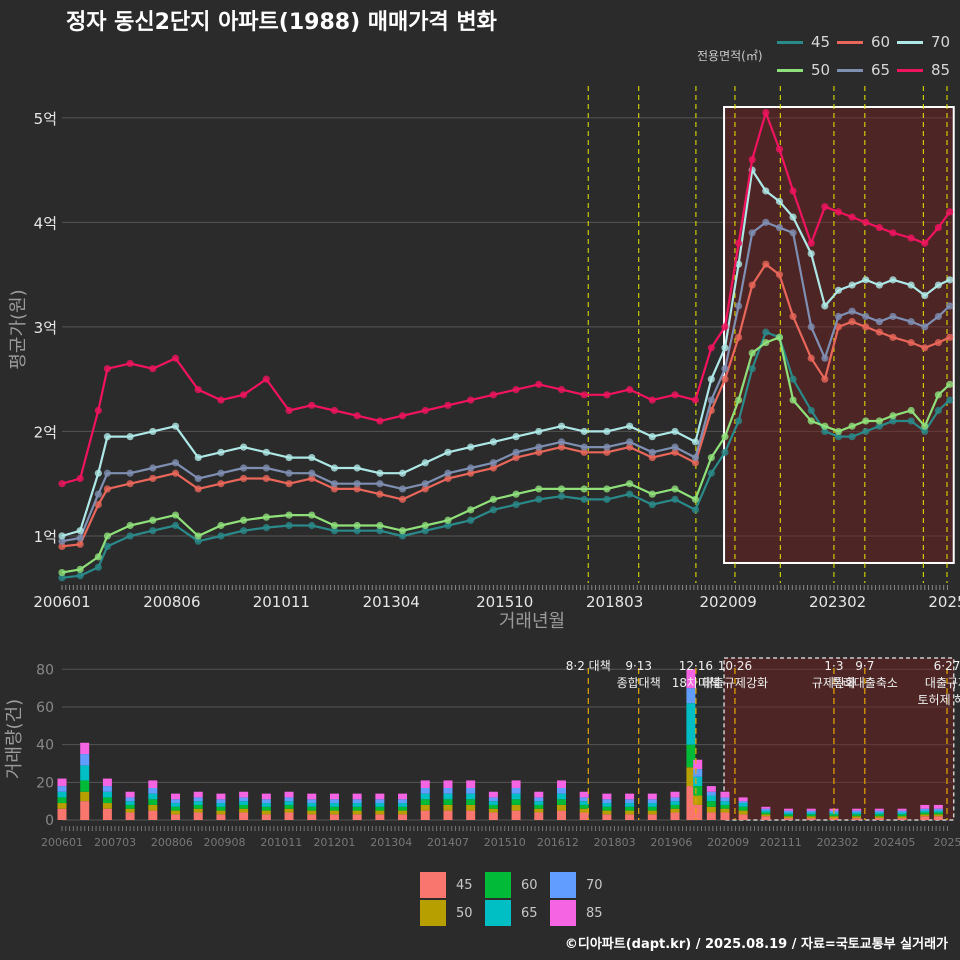 This screenshot has height=960, width=960. I want to click on vol-x-tick-label: 201803, so click(615, 842).